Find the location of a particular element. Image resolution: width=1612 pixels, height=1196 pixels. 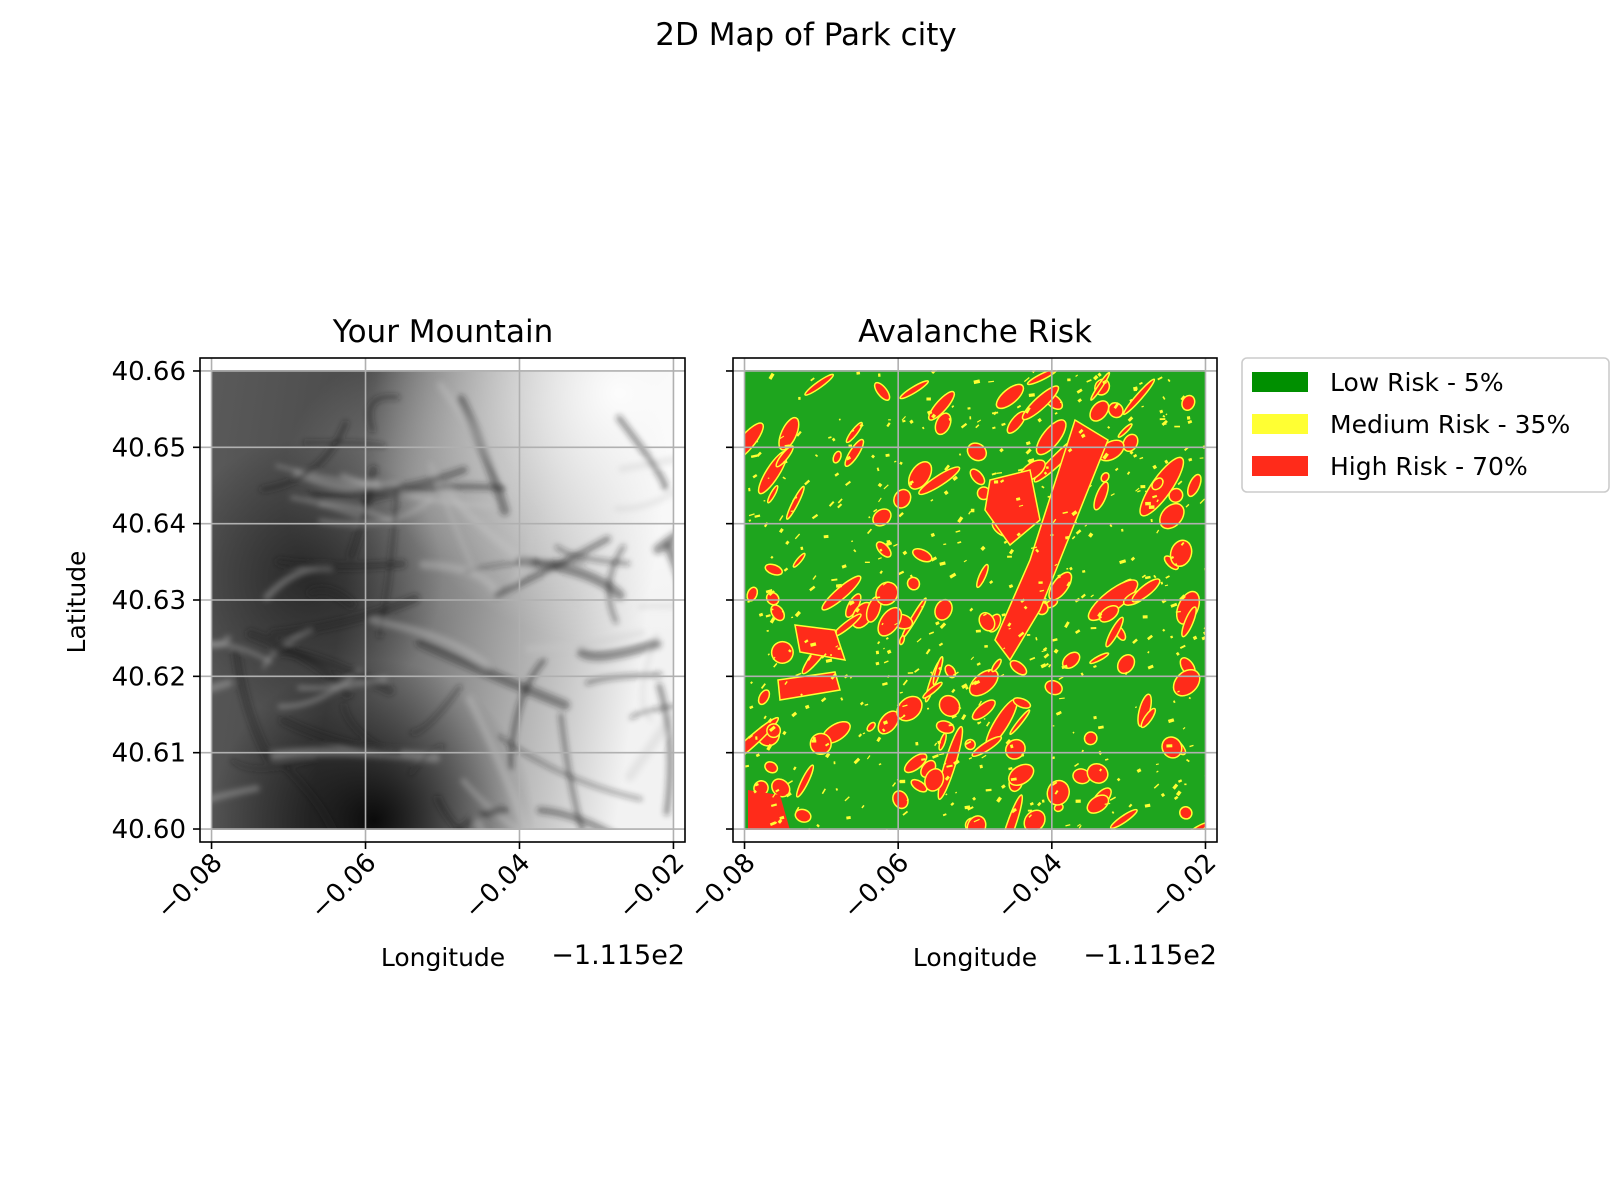

axes-1-x-offset: −1.115e2 is located at coordinates (618, 955).